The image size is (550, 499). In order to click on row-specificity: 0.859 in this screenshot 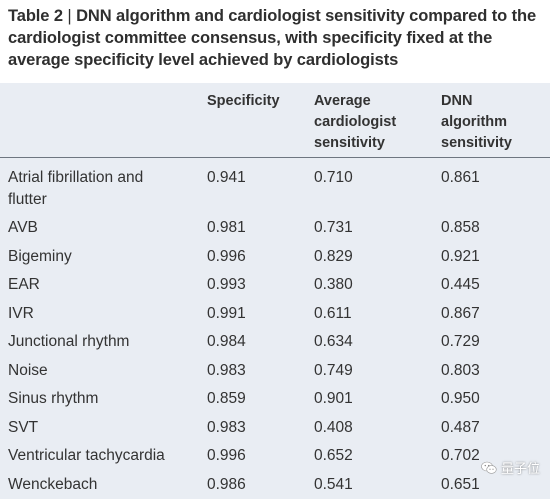, I will do `click(226, 398)`.